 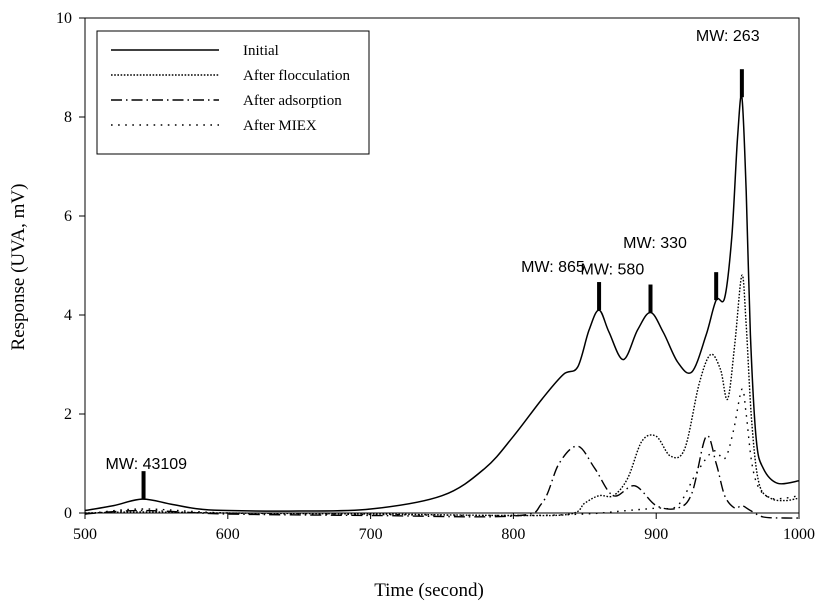 What do you see at coordinates (656, 534) in the screenshot?
I see `x-tick-label: 900` at bounding box center [656, 534].